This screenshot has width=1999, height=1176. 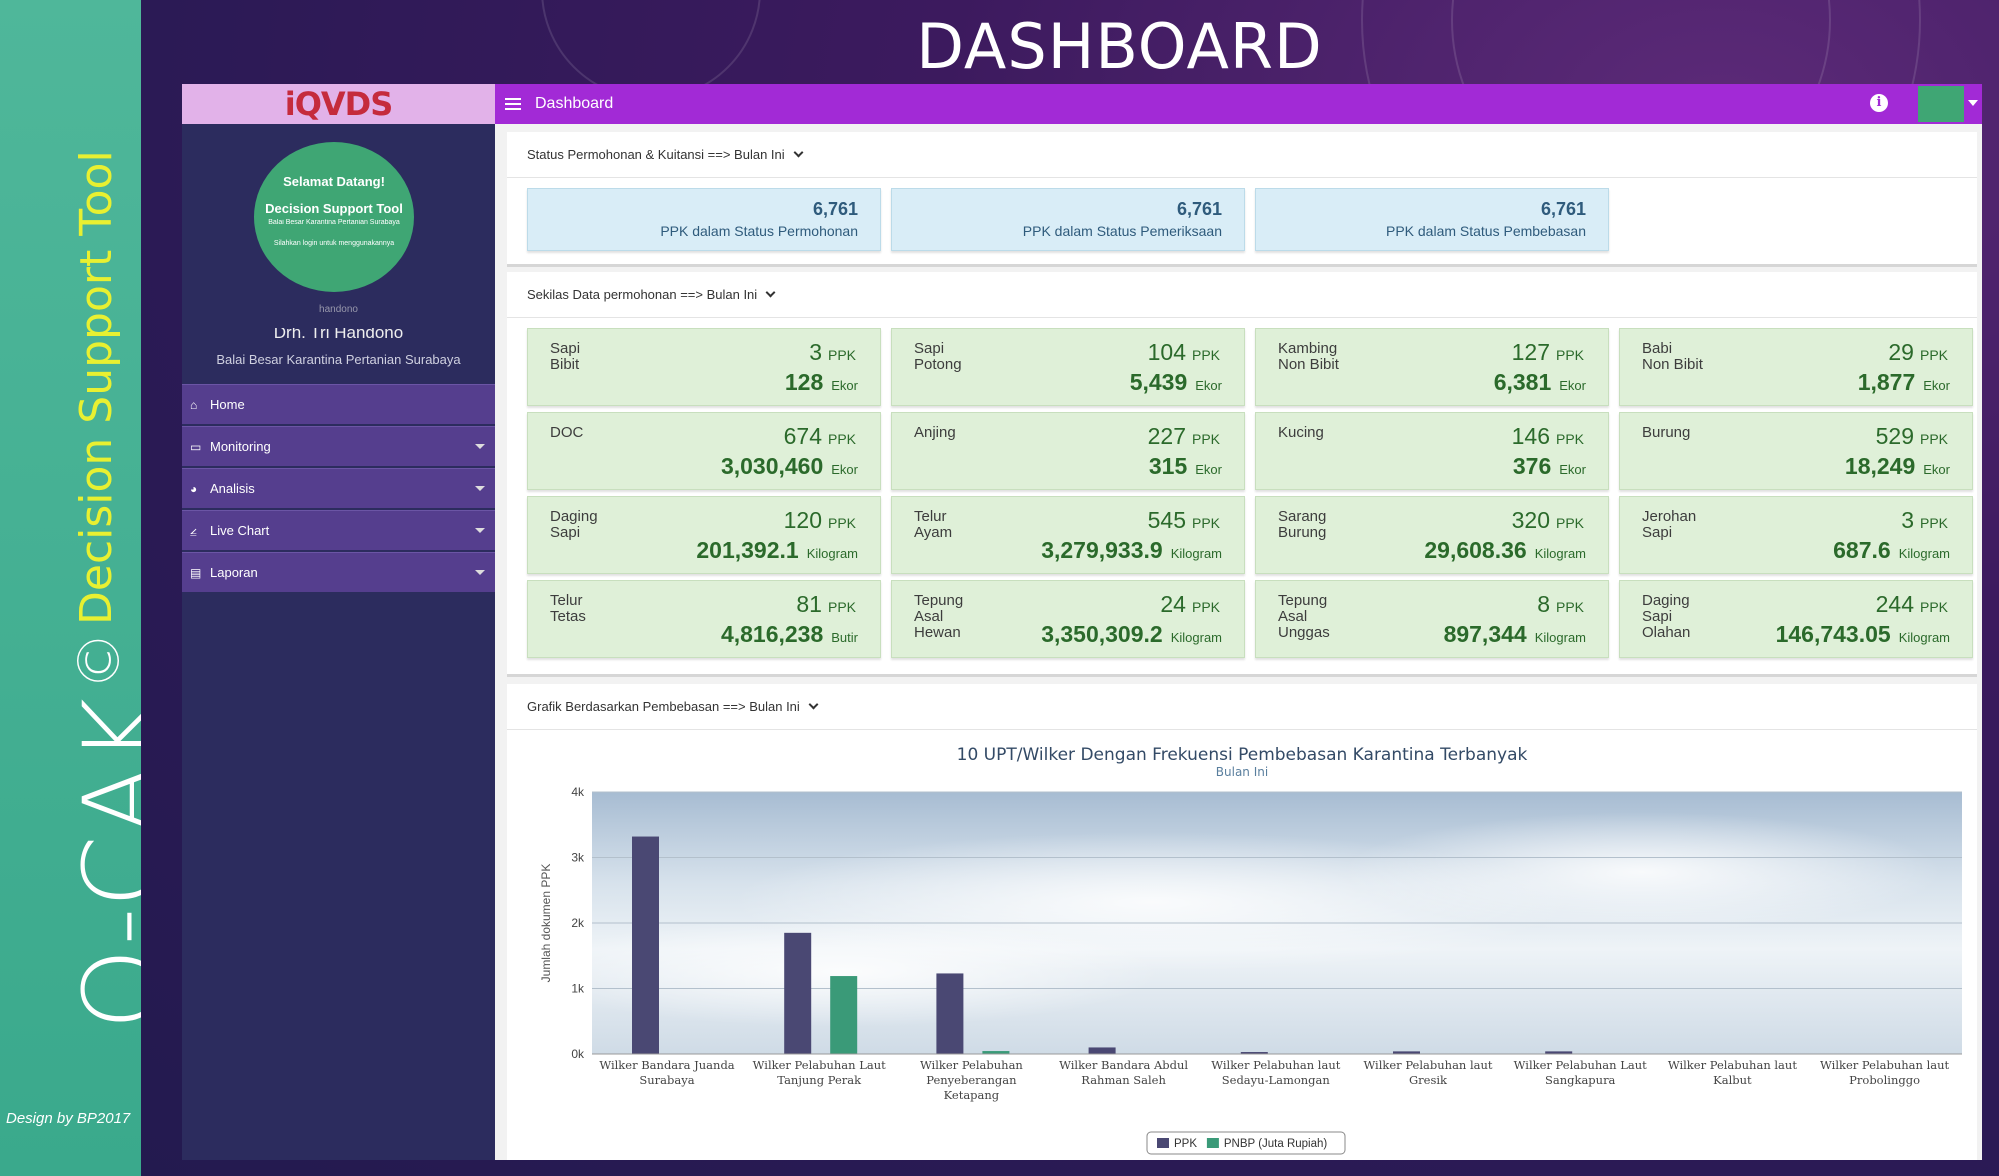 I want to click on user-menu-chevron-icon, so click(x=1973, y=103).